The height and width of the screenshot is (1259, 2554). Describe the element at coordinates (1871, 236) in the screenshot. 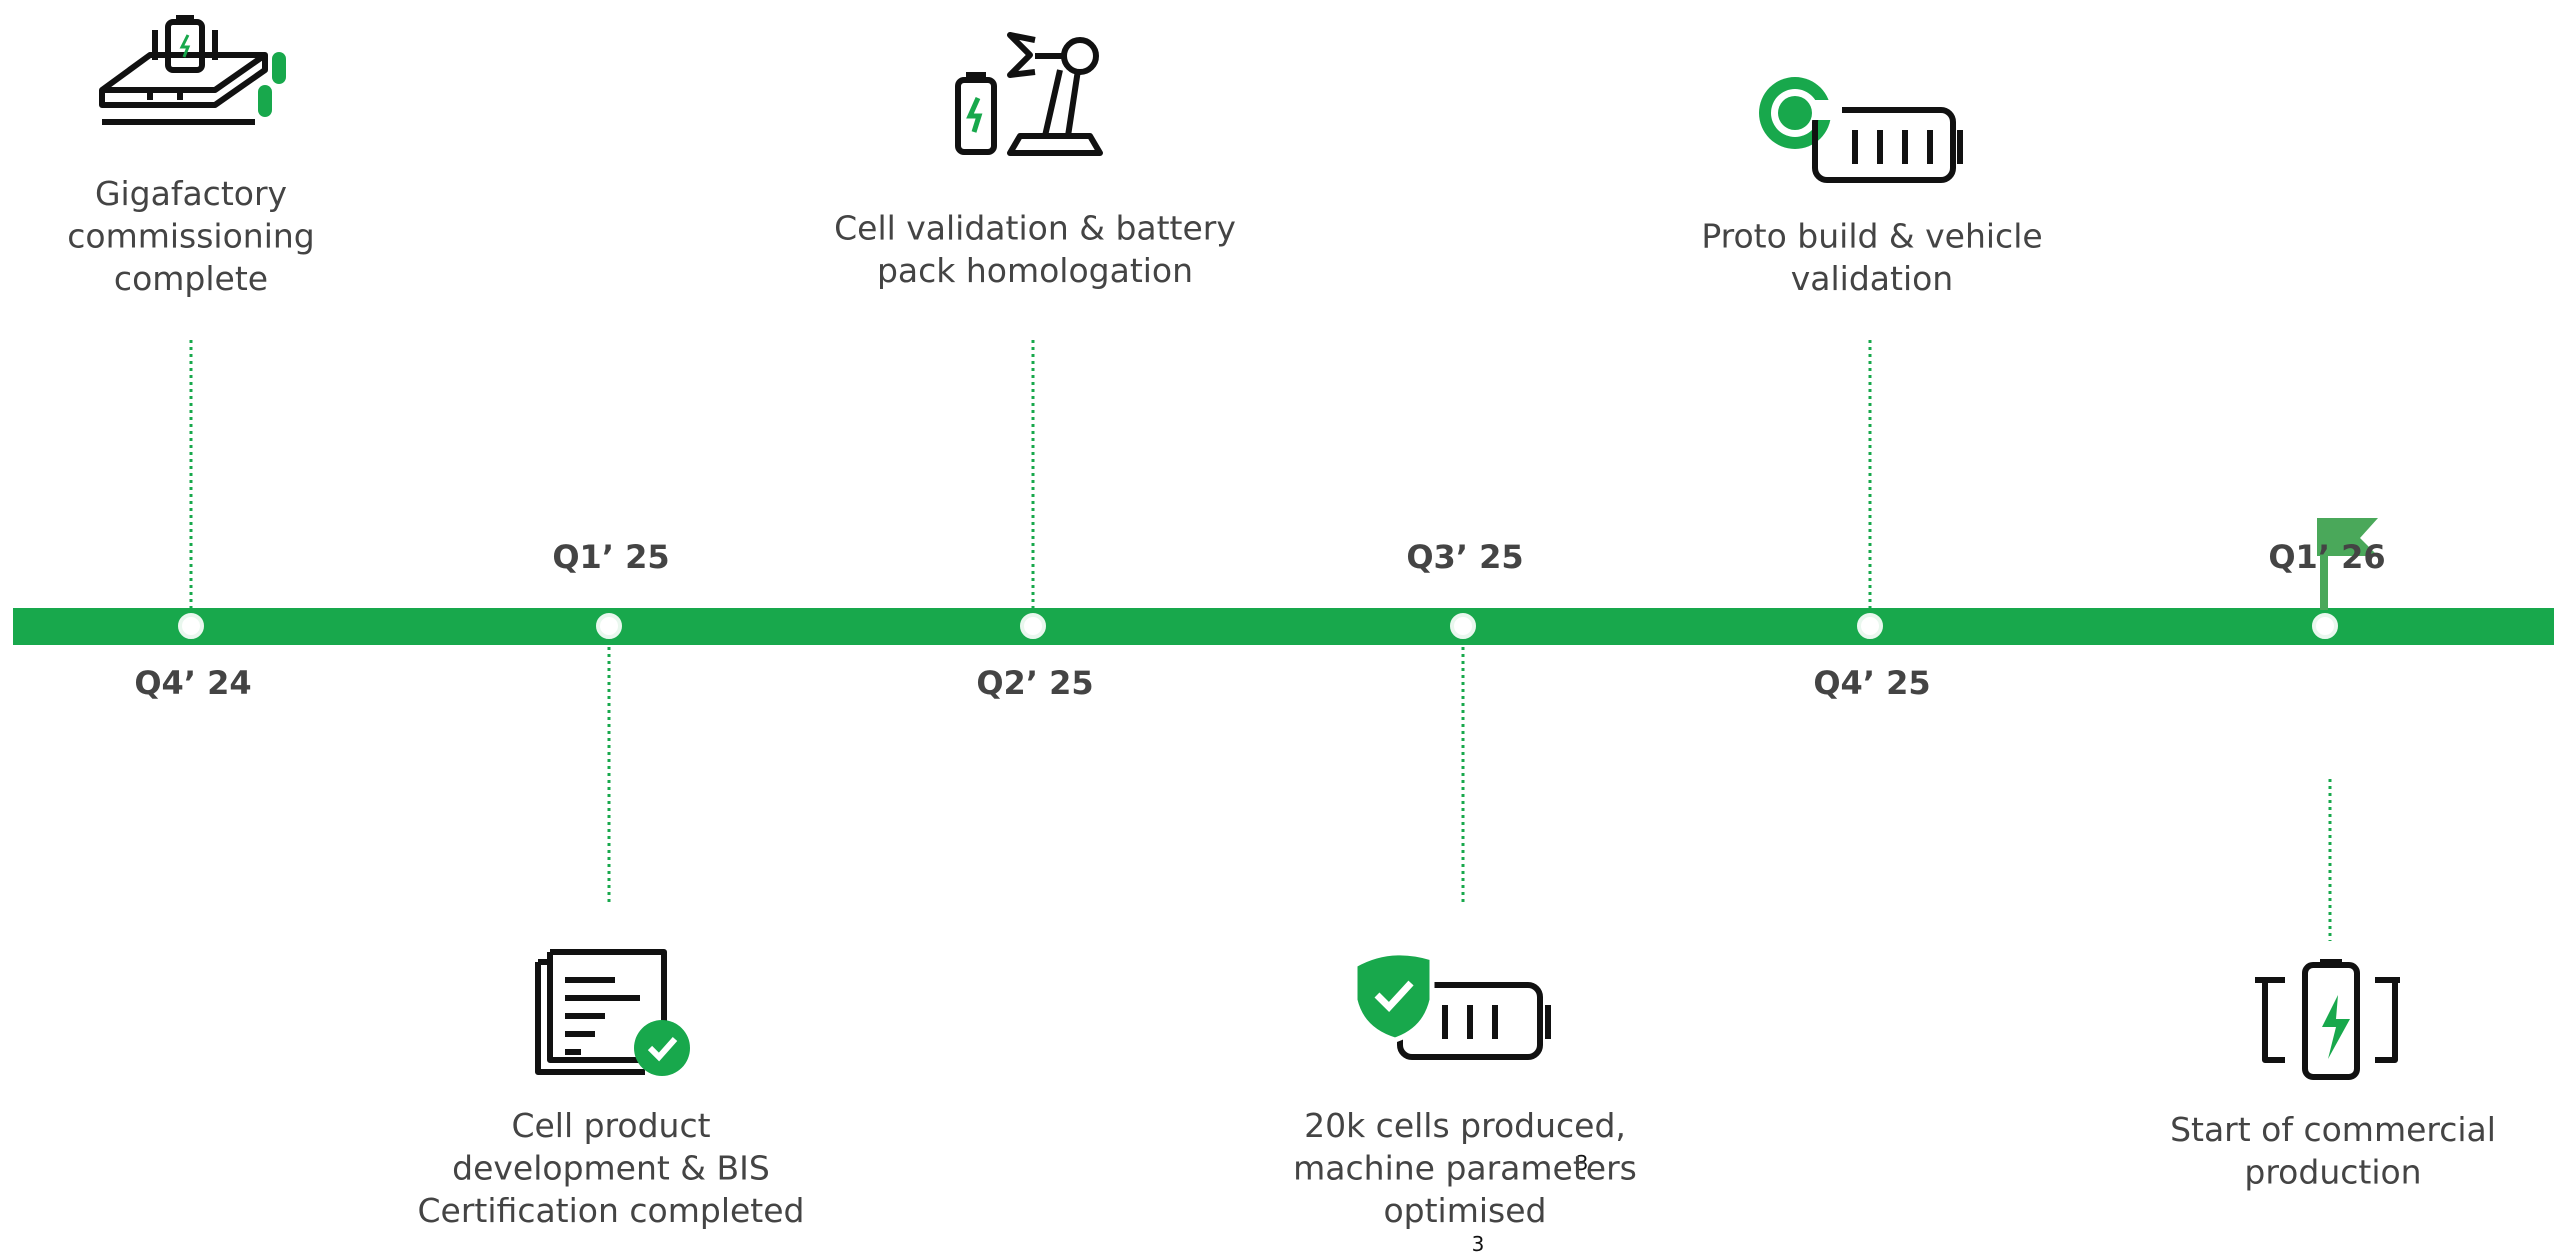

I see `milestone-label: Proto build & vehicle` at that location.